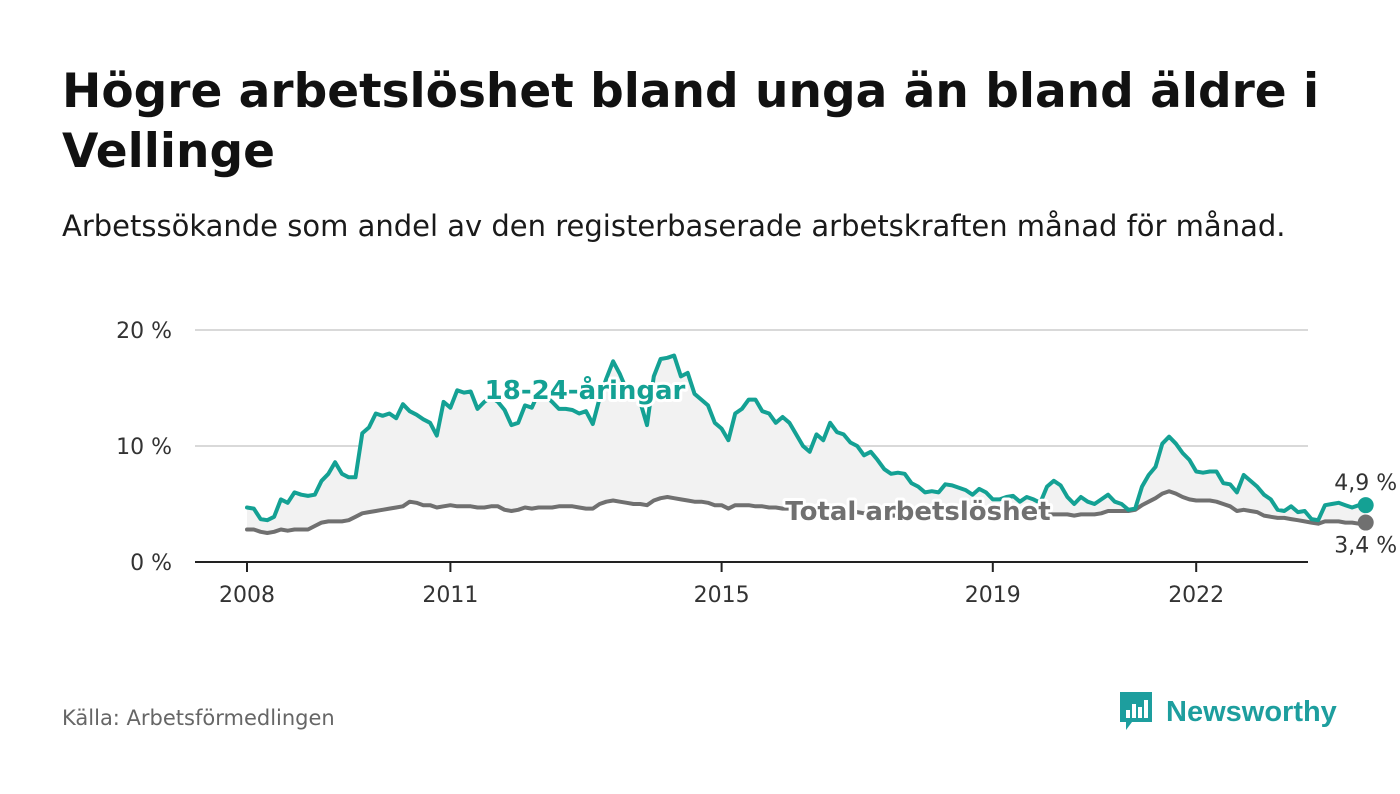 This screenshot has height=794, width=1400. What do you see at coordinates (768, 450) in the screenshot?
I see `series-labels: 18-24-åringar Total arbetslöshet` at bounding box center [768, 450].